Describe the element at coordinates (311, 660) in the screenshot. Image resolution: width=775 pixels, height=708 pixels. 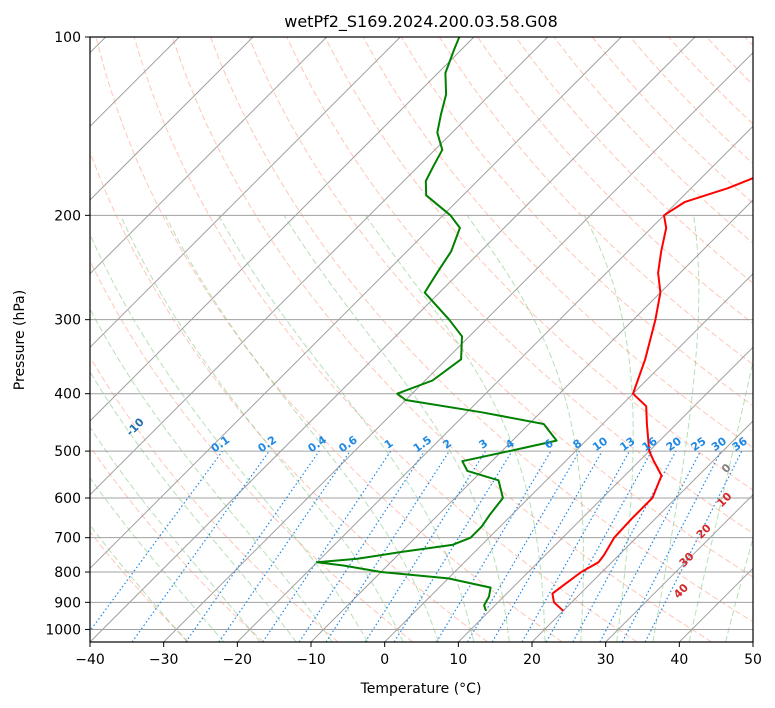
I see `x-tick-label: −10` at that location.